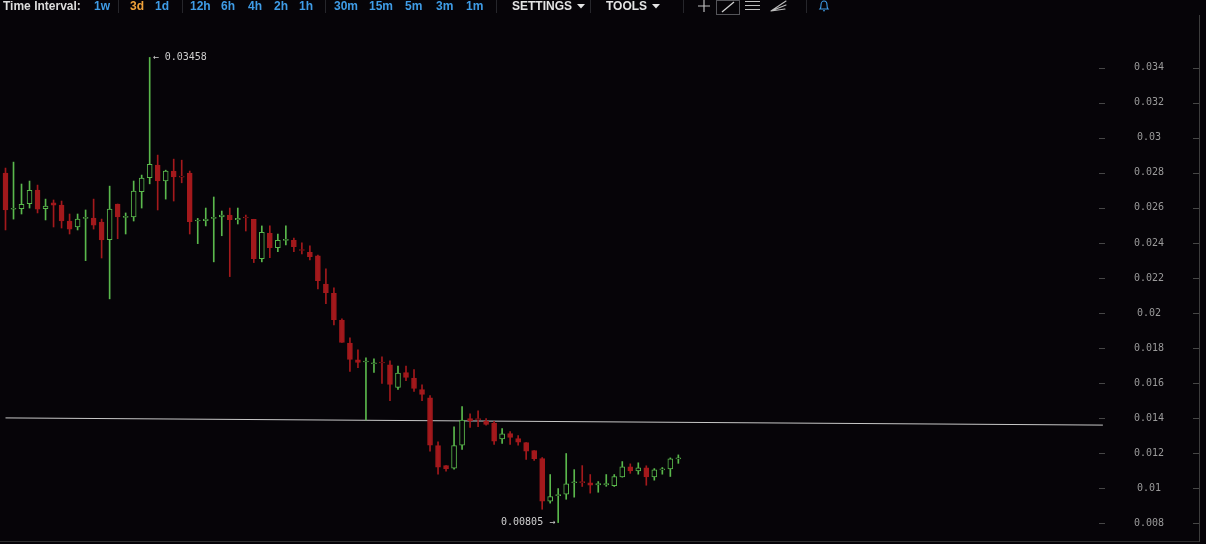 This screenshot has width=1206, height=544. I want to click on text: 5m, so click(414, 6).